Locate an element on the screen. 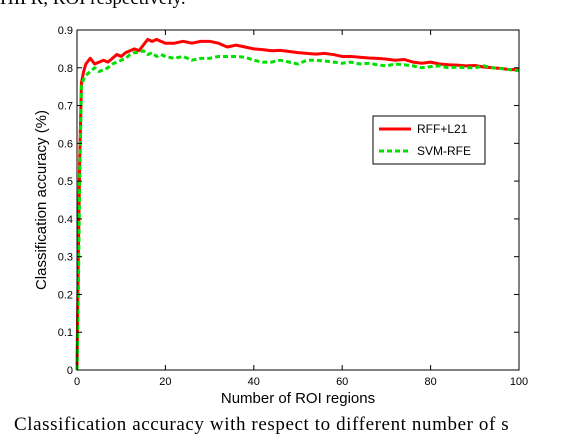  y-tick-label: 0.7 is located at coordinates (65, 107).